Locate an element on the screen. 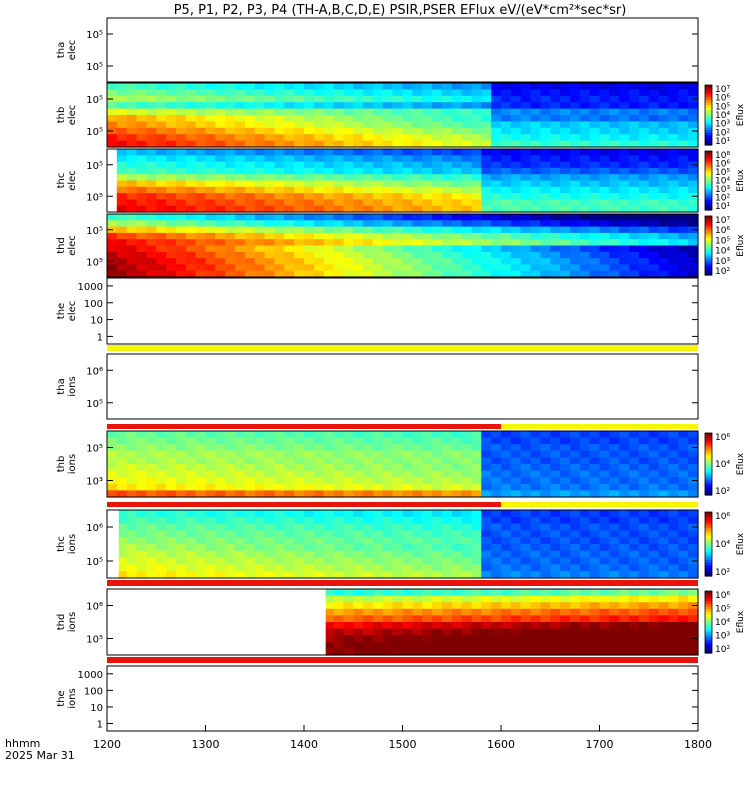 The height and width of the screenshot is (800, 750). colorbar-tick-label: 10⁶ is located at coordinates (722, 517).